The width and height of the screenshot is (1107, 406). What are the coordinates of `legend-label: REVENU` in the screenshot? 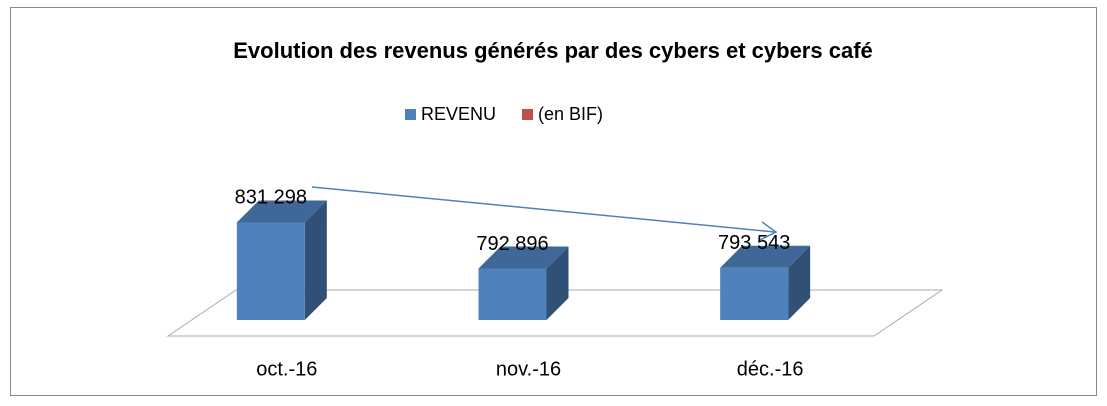 It's located at (458, 114).